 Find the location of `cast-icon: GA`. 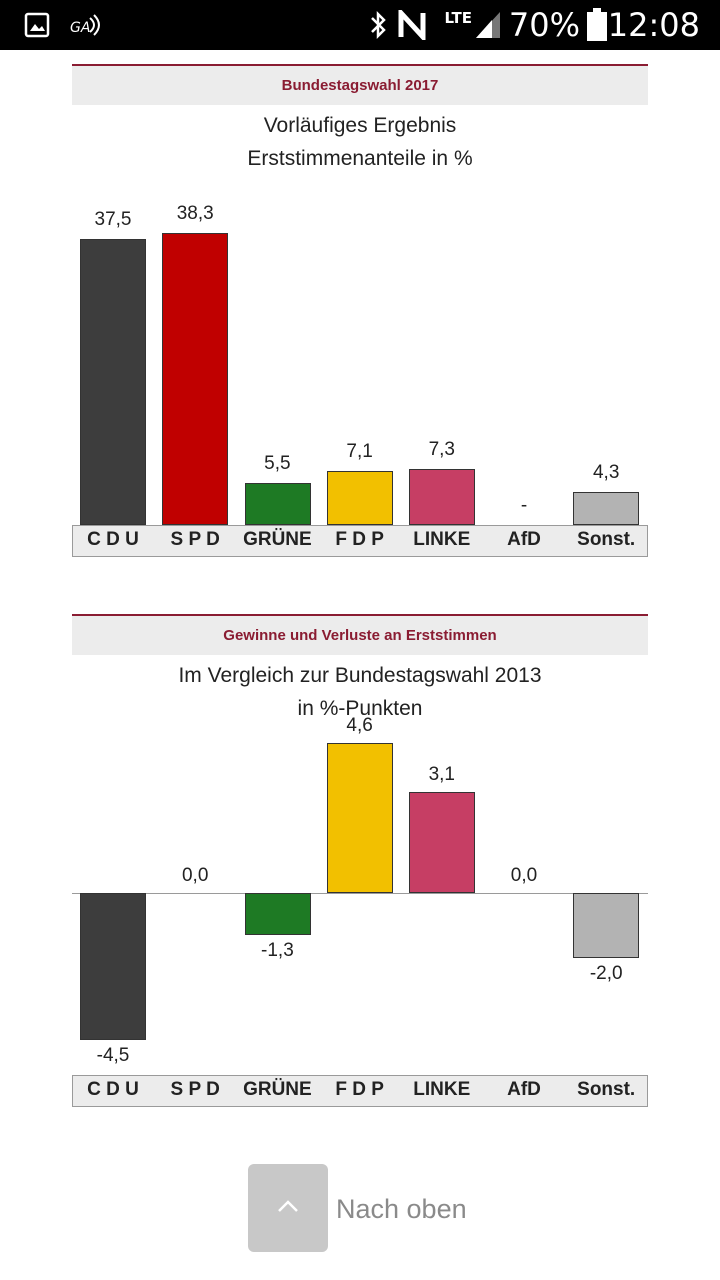

cast-icon: GA is located at coordinates (85, 25).